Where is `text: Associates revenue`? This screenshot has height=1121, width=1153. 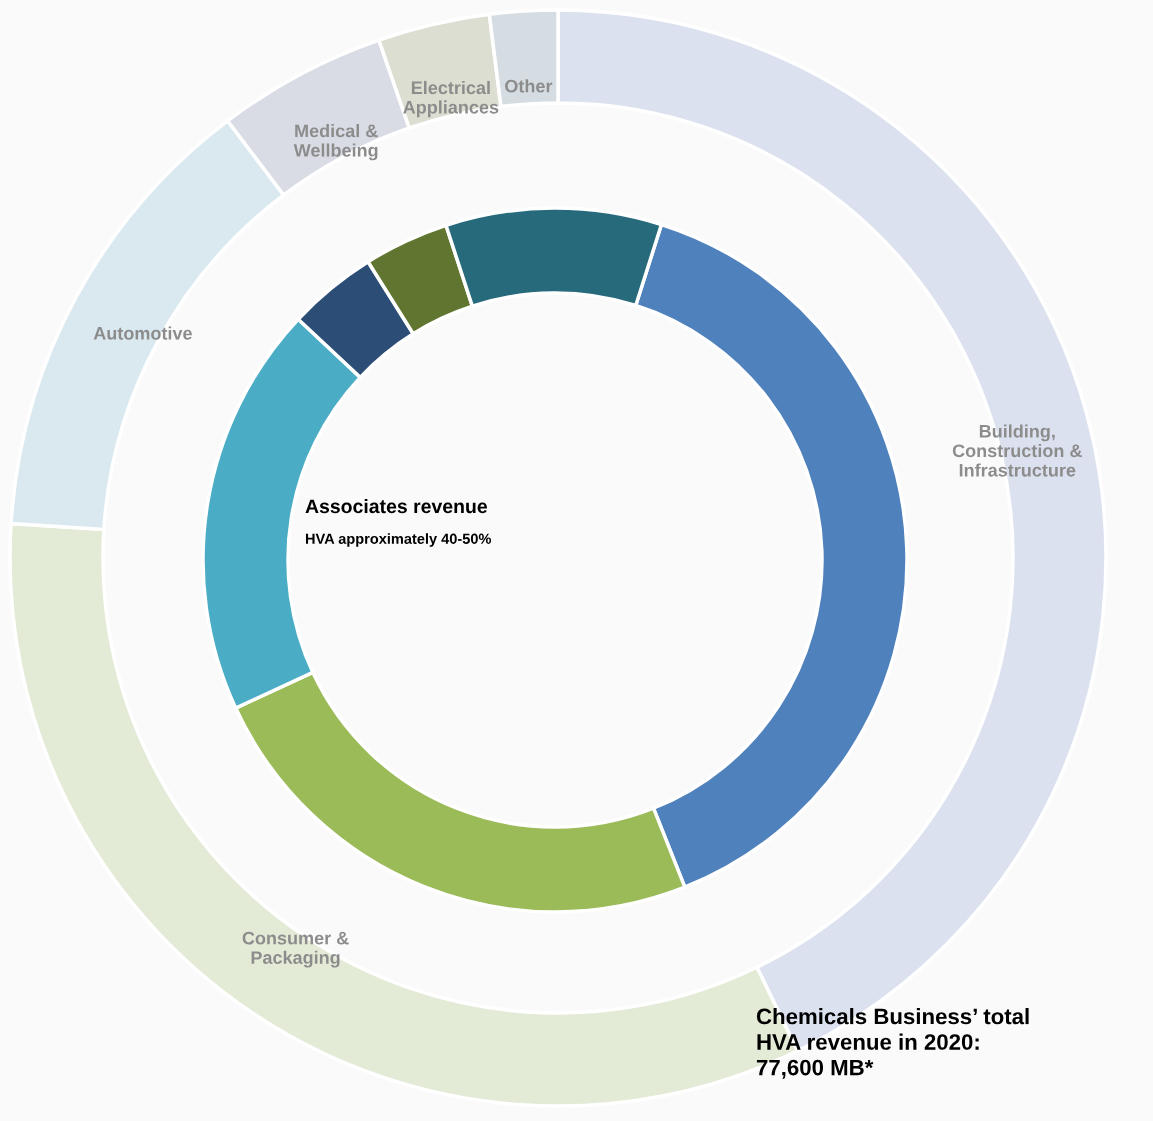
text: Associates revenue is located at coordinates (396, 506).